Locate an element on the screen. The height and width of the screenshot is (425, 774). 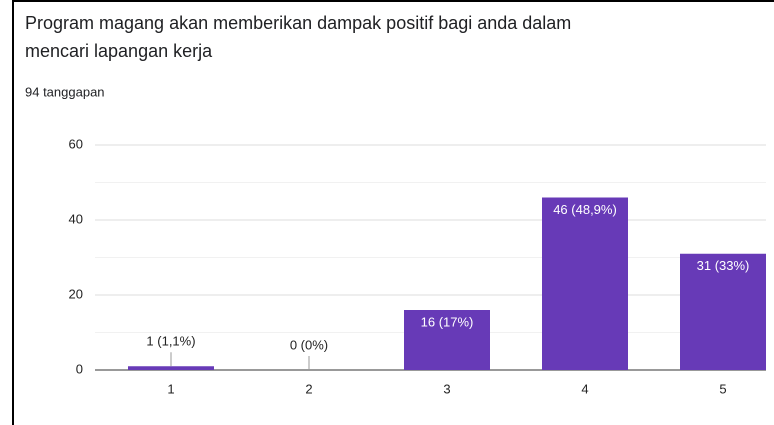
y-tick-label: 20 is located at coordinates (76, 293).